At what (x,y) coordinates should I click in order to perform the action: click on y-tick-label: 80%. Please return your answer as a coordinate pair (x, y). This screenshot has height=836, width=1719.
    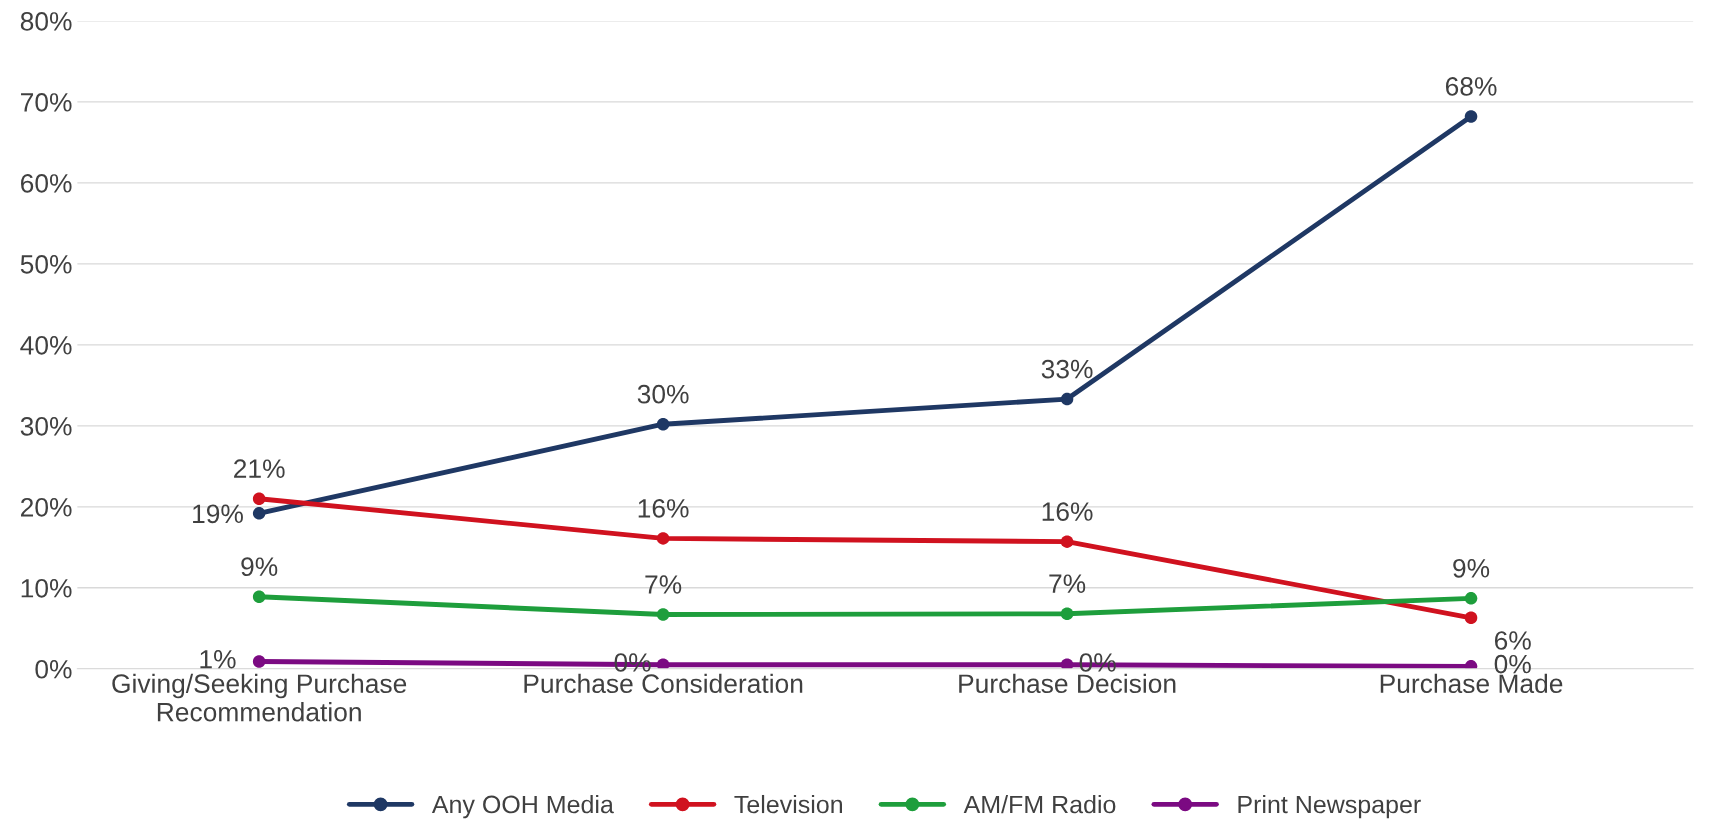
    Looking at the image, I should click on (46, 21).